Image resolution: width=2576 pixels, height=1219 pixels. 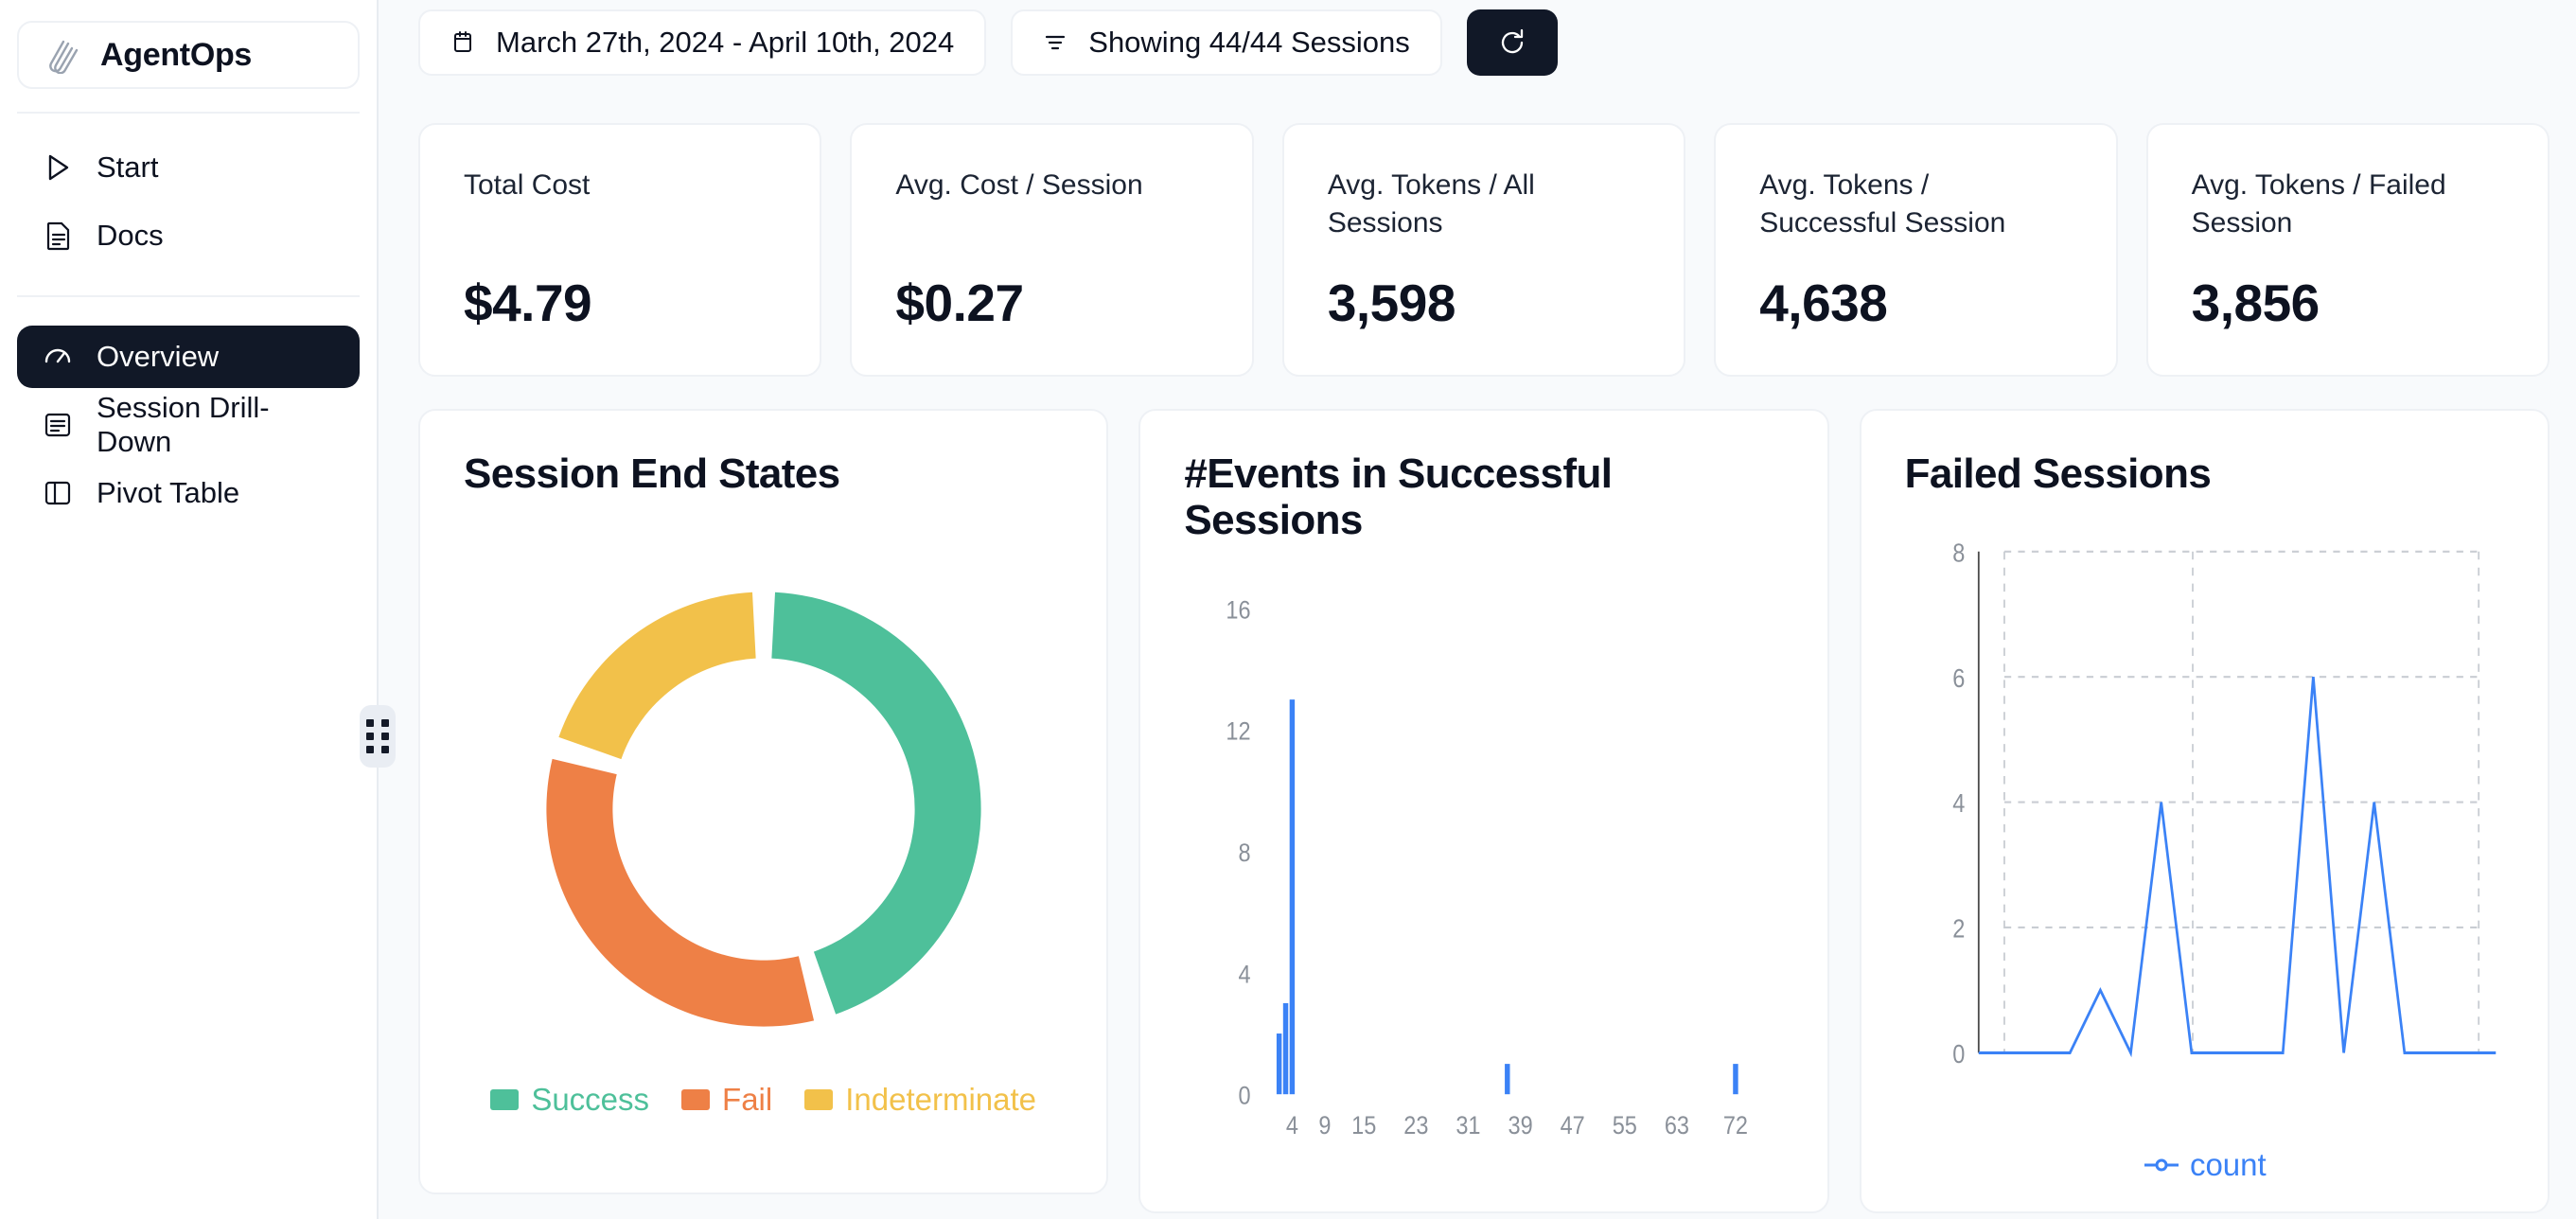 What do you see at coordinates (725, 42) in the screenshot?
I see `date-range-label: March 27th, 2024 - April 10th, 2024` at bounding box center [725, 42].